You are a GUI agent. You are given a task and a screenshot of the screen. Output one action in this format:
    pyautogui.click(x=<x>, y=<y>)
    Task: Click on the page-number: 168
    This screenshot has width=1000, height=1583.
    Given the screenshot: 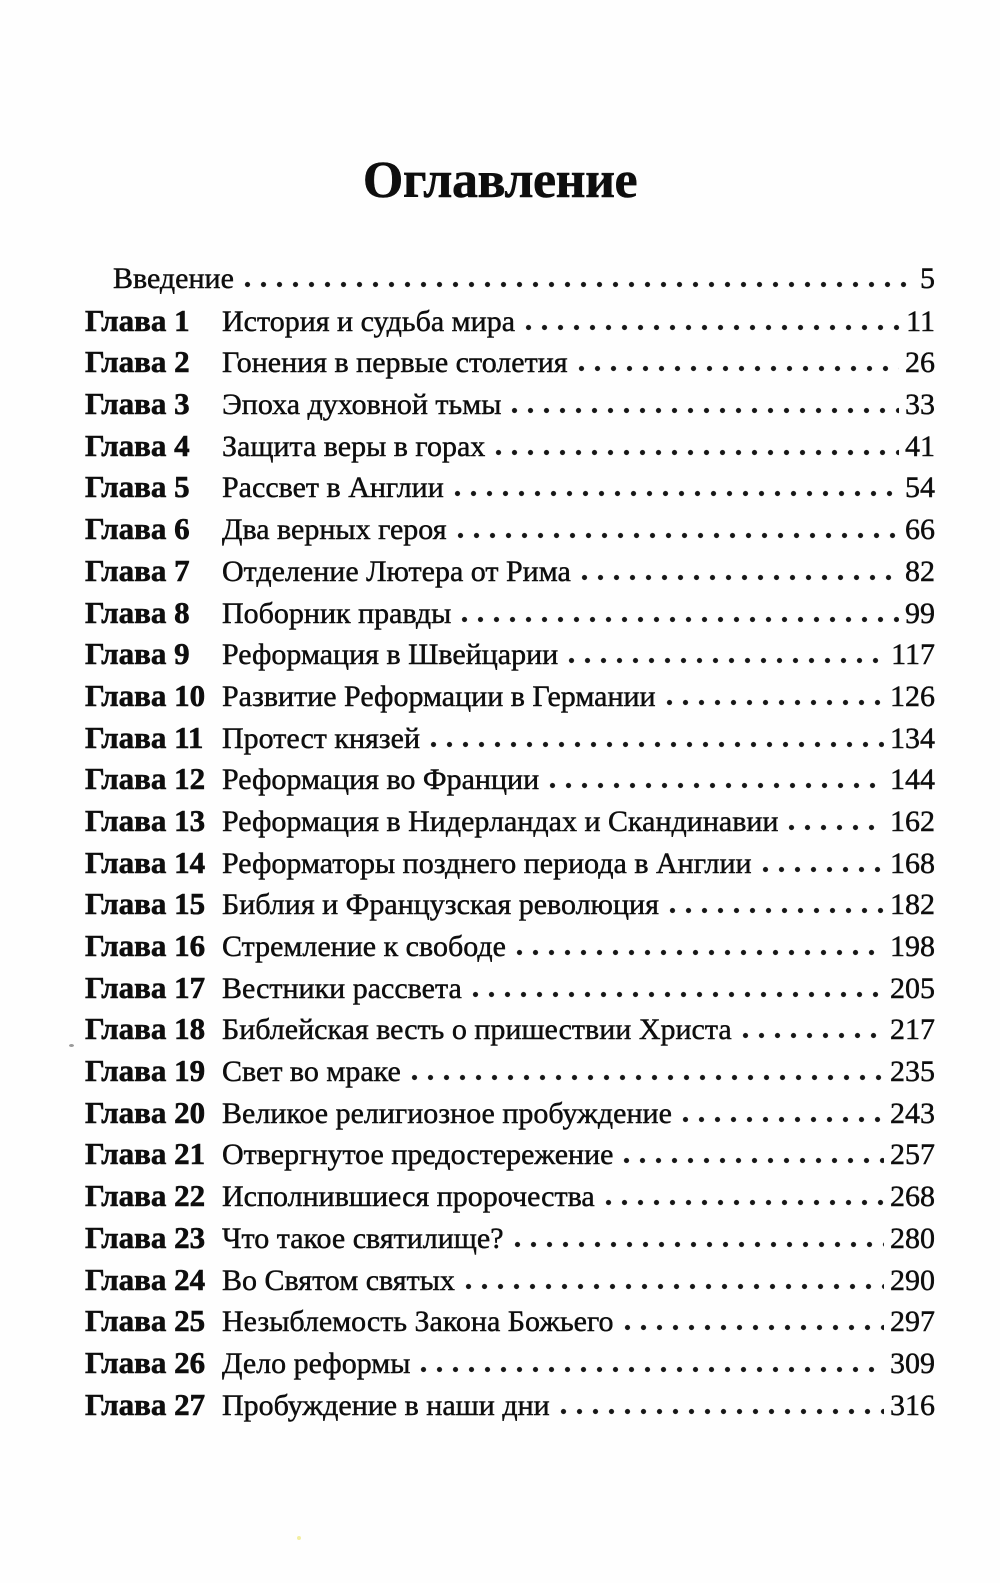 What is the action you would take?
    pyautogui.click(x=912, y=863)
    